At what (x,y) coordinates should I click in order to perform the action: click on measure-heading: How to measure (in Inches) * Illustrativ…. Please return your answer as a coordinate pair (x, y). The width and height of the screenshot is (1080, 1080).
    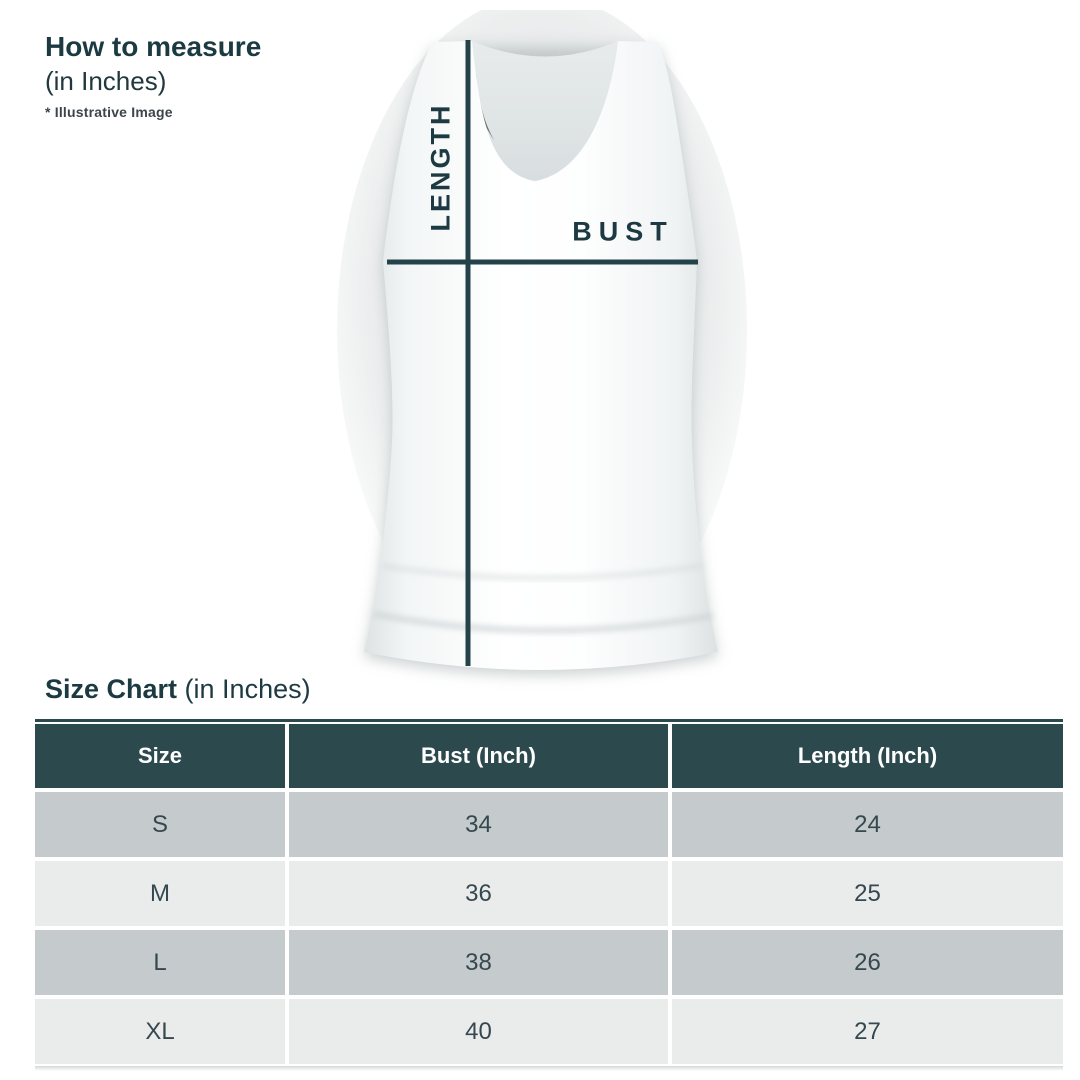
    Looking at the image, I should click on (153, 75).